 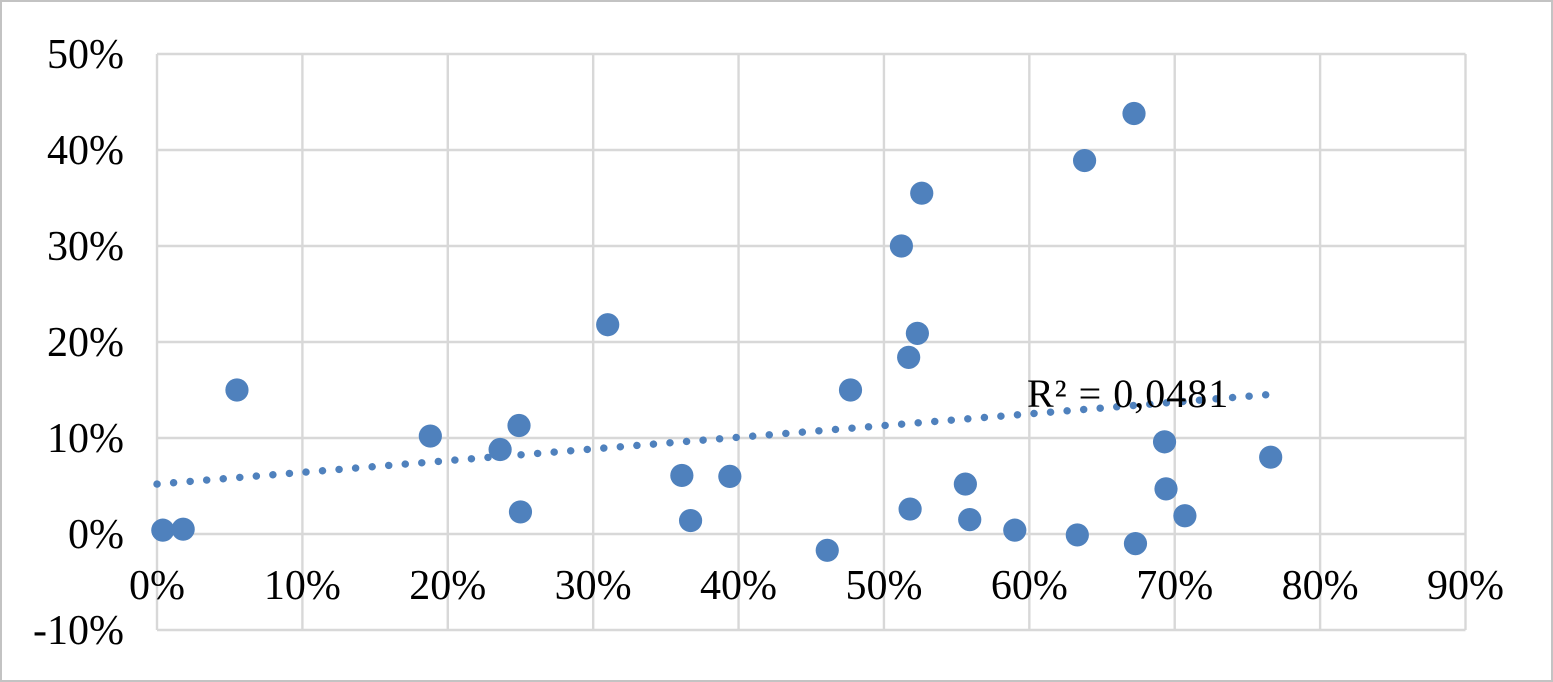 What do you see at coordinates (1174, 586) in the screenshot?
I see `x-axis-tick-label: 70%` at bounding box center [1174, 586].